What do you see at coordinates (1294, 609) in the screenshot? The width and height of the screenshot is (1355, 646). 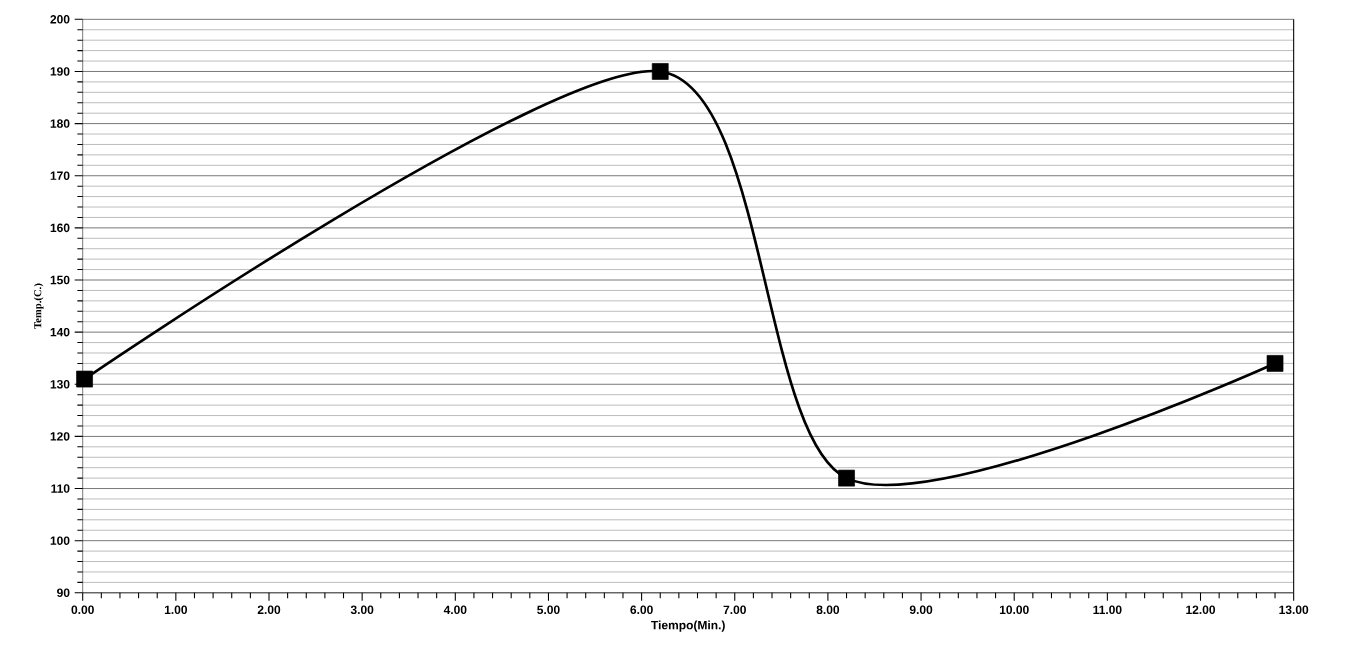 I see `x-tick-label: 13.00` at bounding box center [1294, 609].